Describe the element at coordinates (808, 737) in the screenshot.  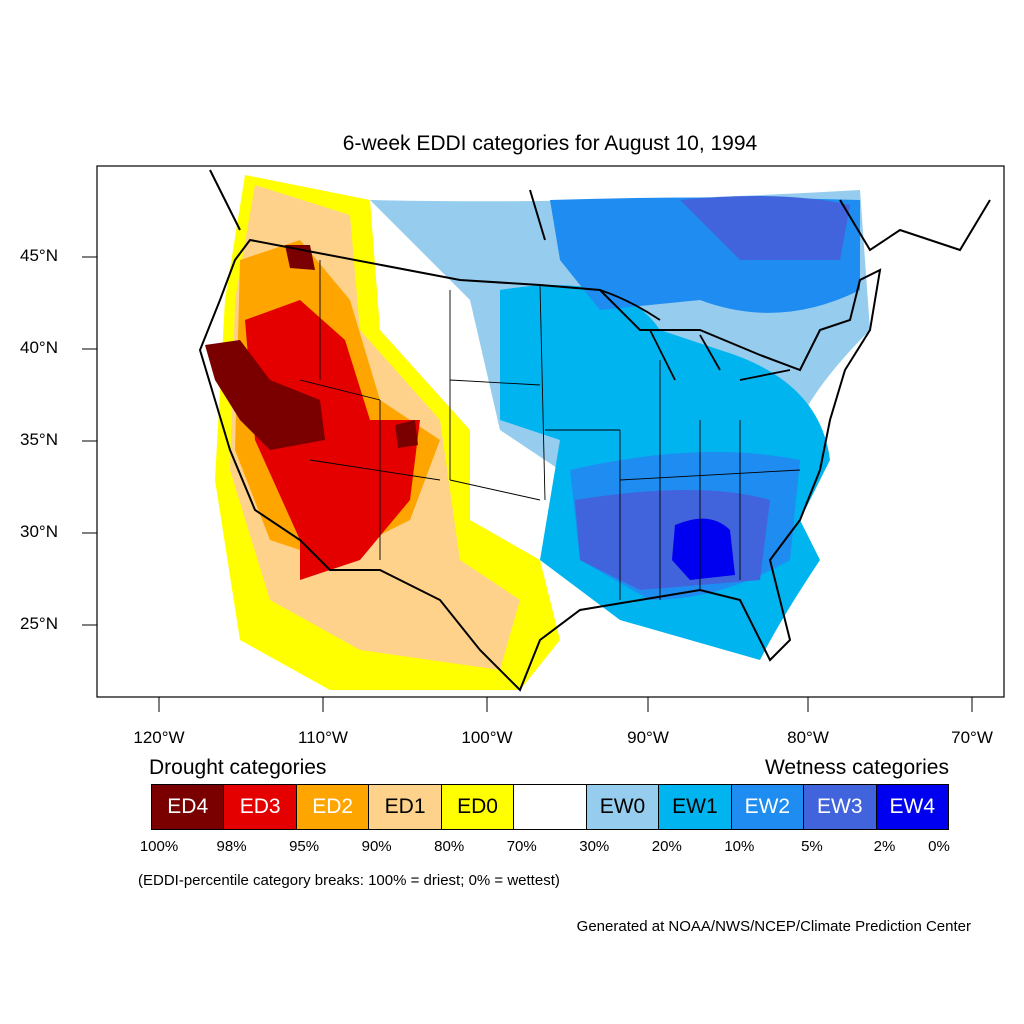
I see `lon-label-80: 80°W` at that location.